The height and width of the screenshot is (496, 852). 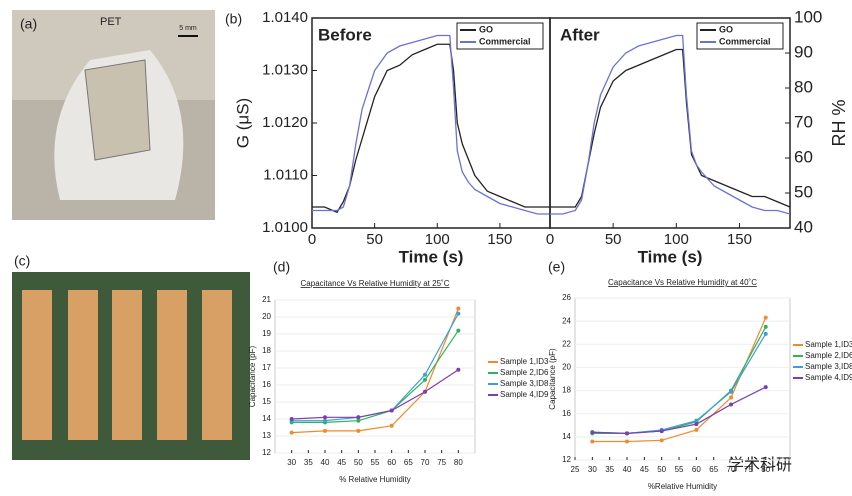 I want to click on annotation: Before, so click(x=345, y=34).